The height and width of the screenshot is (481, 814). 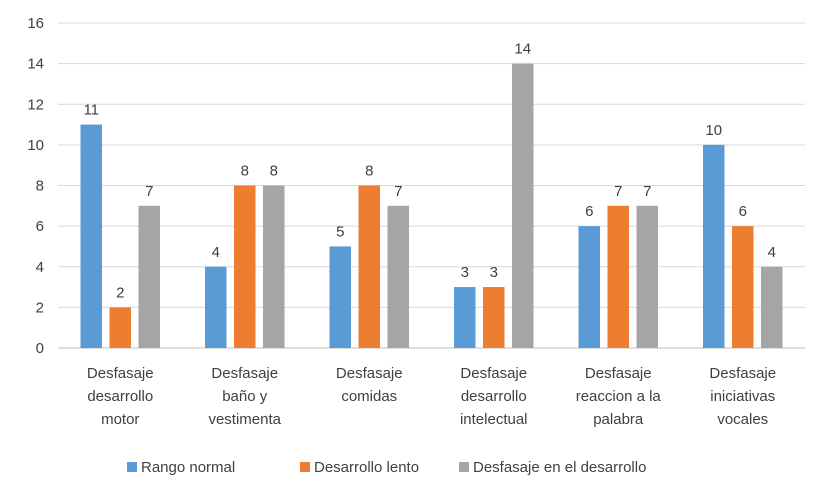 What do you see at coordinates (742, 419) in the screenshot?
I see `category-label-line: vocales` at bounding box center [742, 419].